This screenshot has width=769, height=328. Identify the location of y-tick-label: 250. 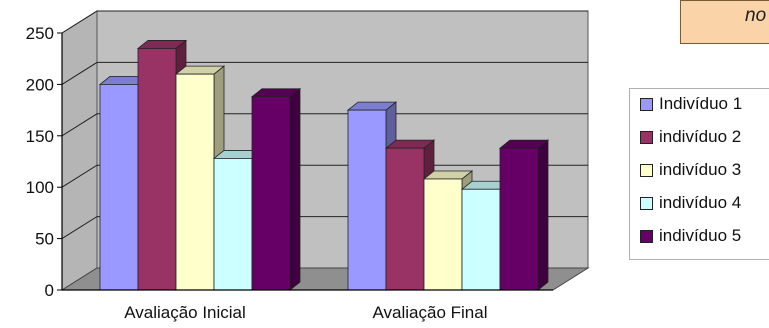
(40, 33).